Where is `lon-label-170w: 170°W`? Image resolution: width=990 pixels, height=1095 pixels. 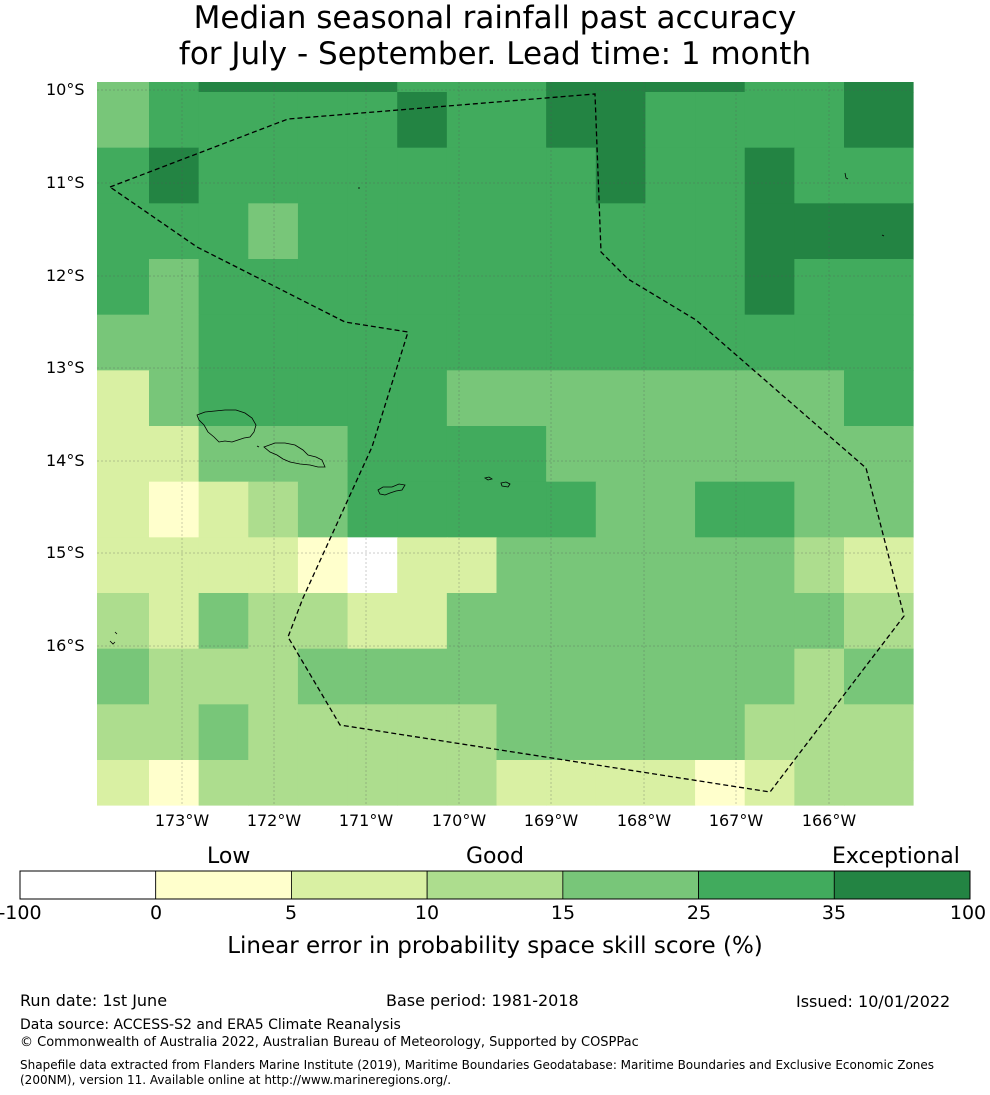 lon-label-170w: 170°W is located at coordinates (459, 820).